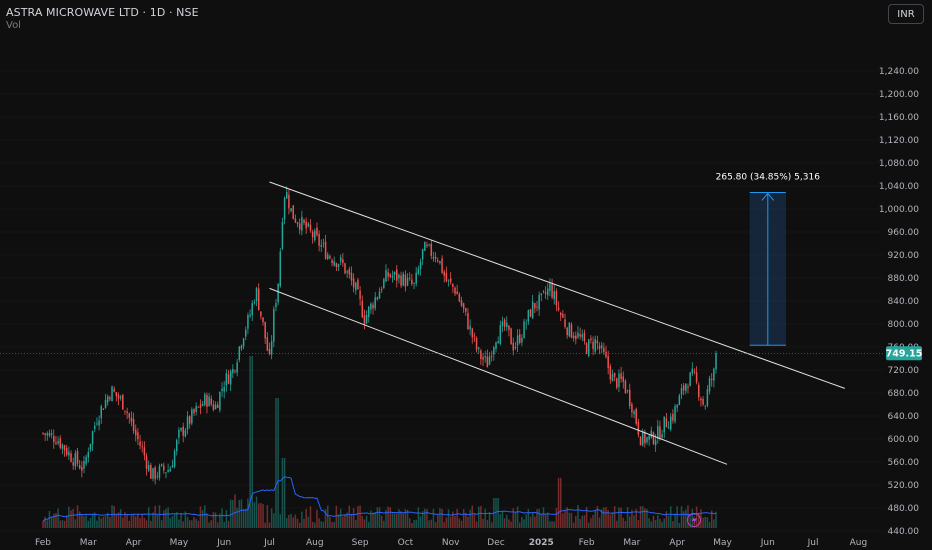 The width and height of the screenshot is (932, 550). I want to click on y-tick-label: 1,040.00, so click(899, 187).